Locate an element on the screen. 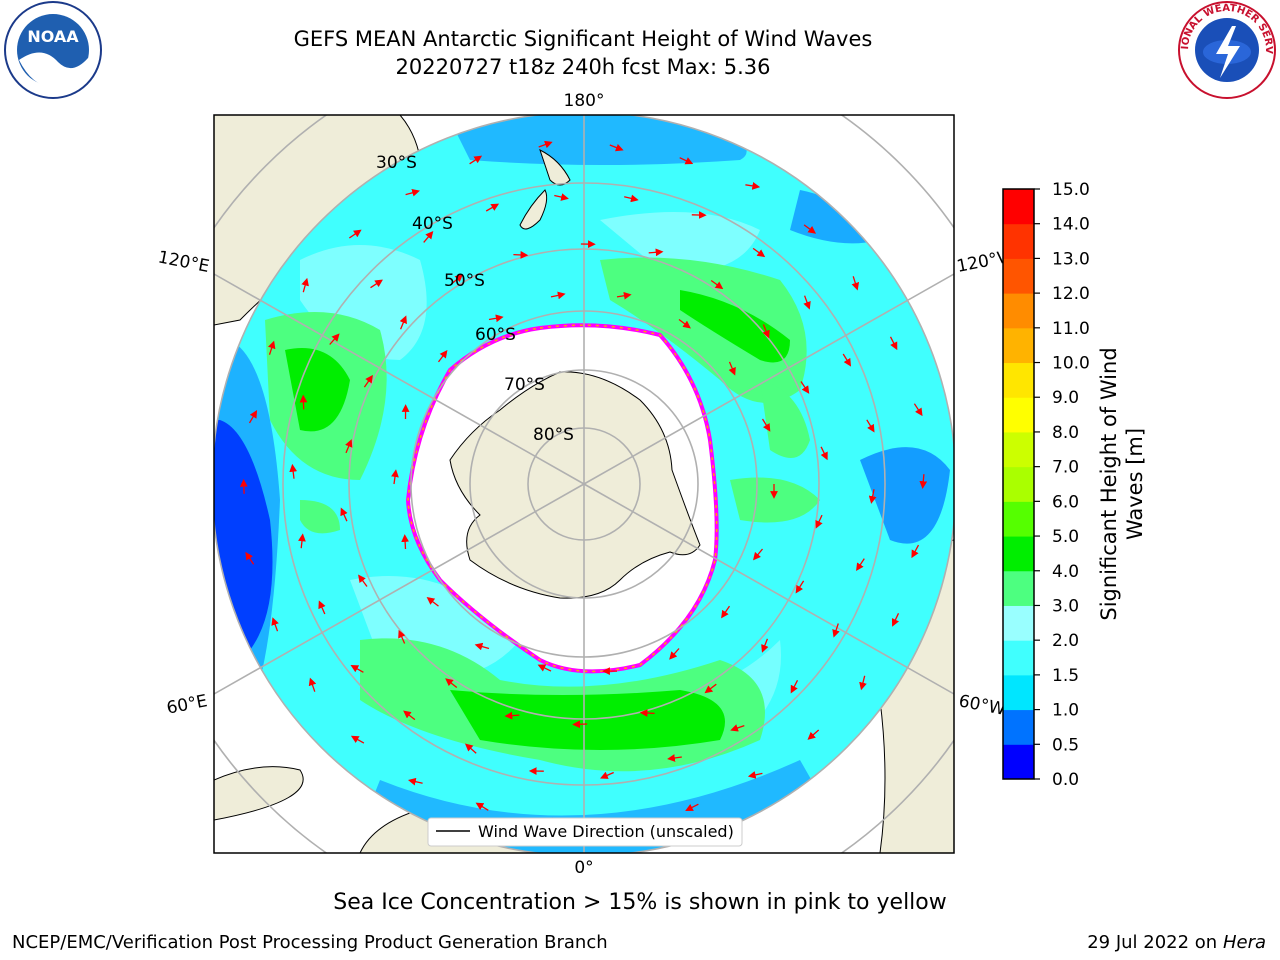 The image size is (1280, 960). legend-label: Wind Wave Direction (unscaled) is located at coordinates (606, 831).